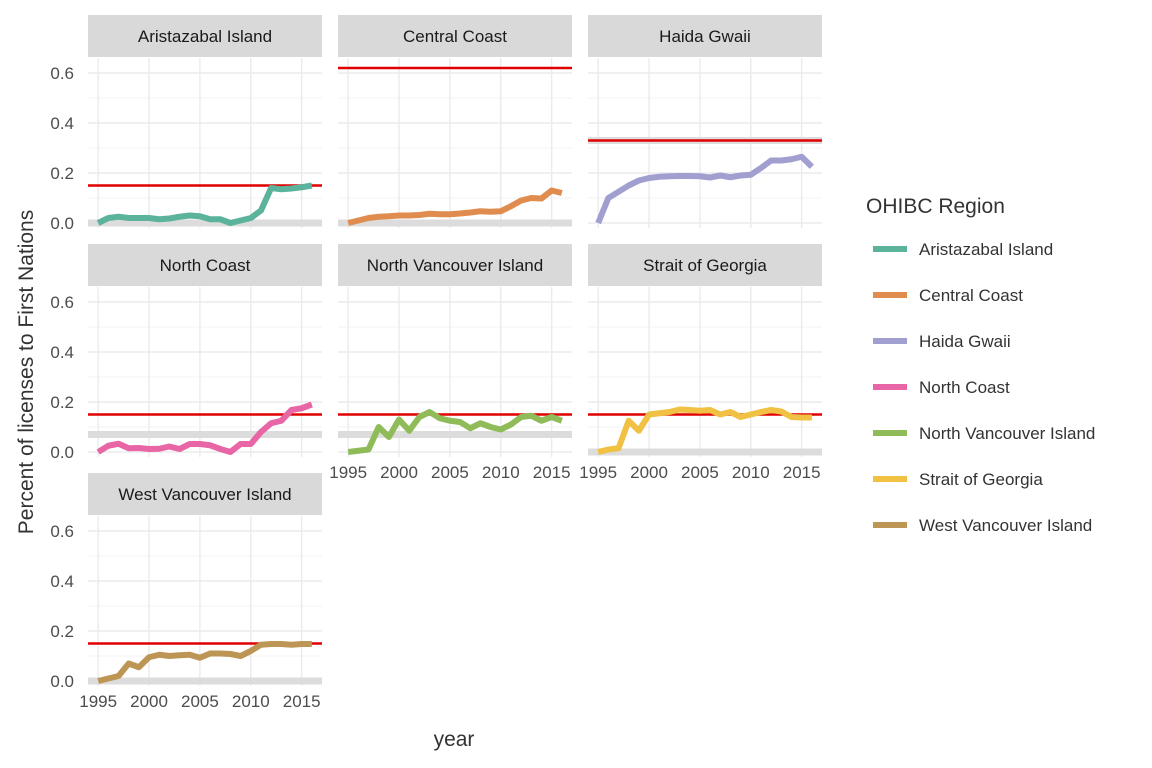 Image resolution: width=1152 pixels, height=768 pixels. I want to click on facet-strip-label: North Coast, so click(205, 265).